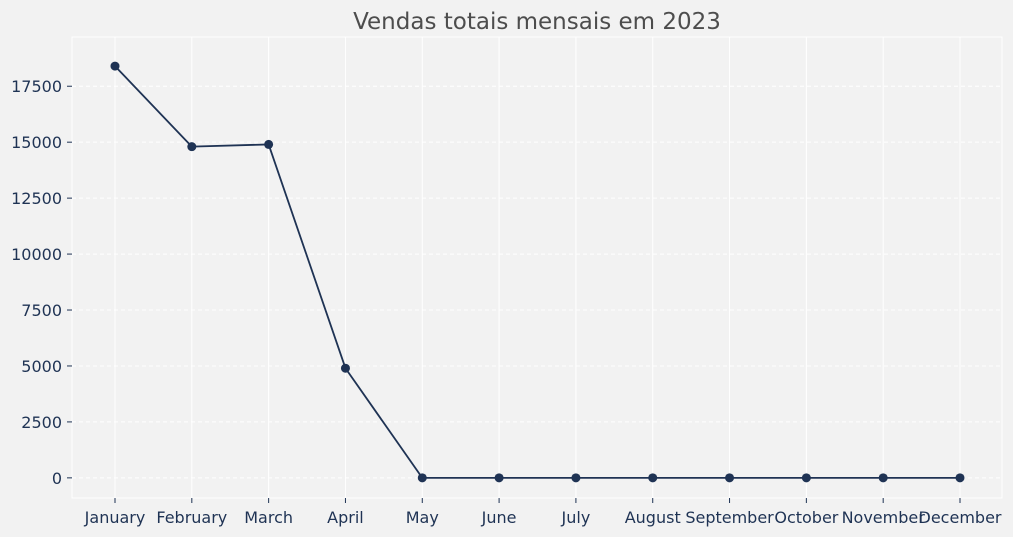 This screenshot has width=1013, height=537. Describe the element at coordinates (729, 517) in the screenshot. I see `x-tick-label: September` at that location.